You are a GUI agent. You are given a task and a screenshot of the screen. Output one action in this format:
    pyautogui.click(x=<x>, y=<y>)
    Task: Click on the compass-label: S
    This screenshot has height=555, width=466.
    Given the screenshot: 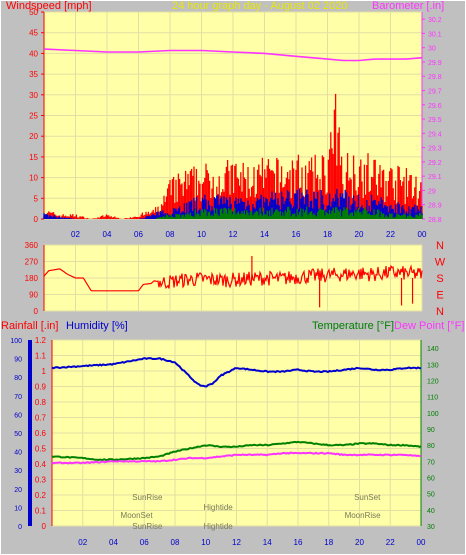 What is the action you would take?
    pyautogui.click(x=439, y=279)
    